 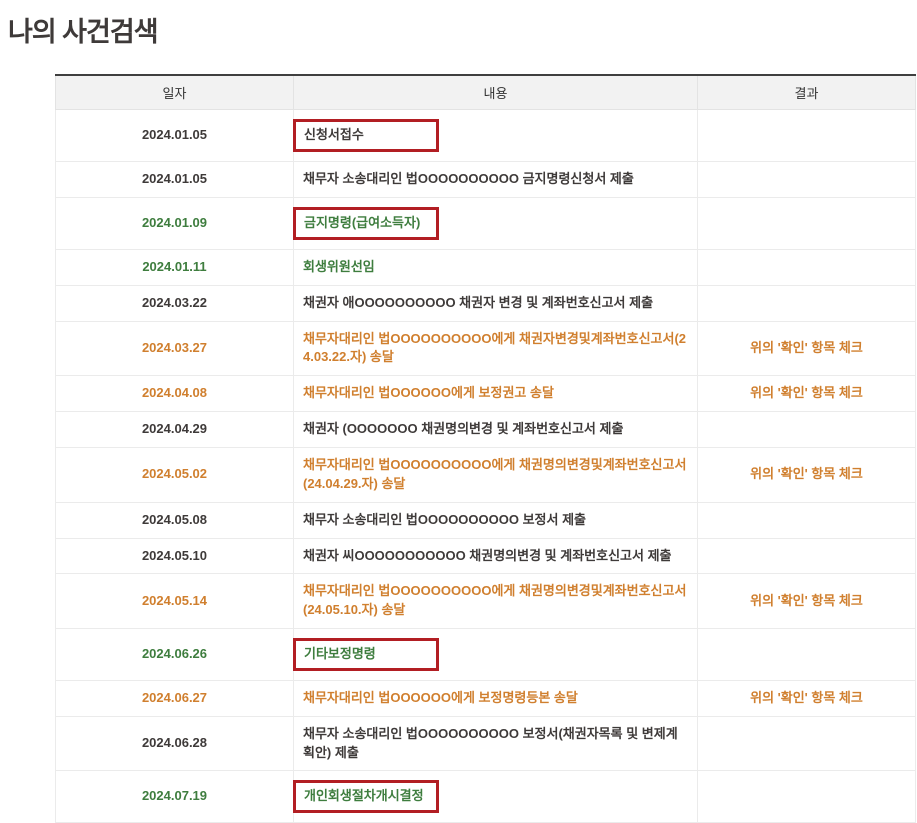 I want to click on table-row: 2024.01.05 신청서접수, so click(x=485, y=136).